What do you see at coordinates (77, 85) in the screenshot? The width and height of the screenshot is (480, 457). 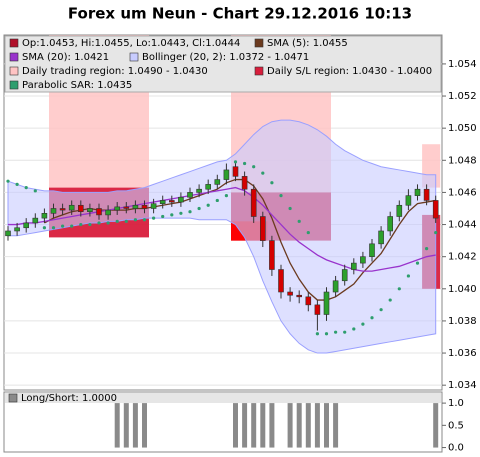 I see `legend-label: Parabolic SAR: 1.0435` at bounding box center [77, 85].